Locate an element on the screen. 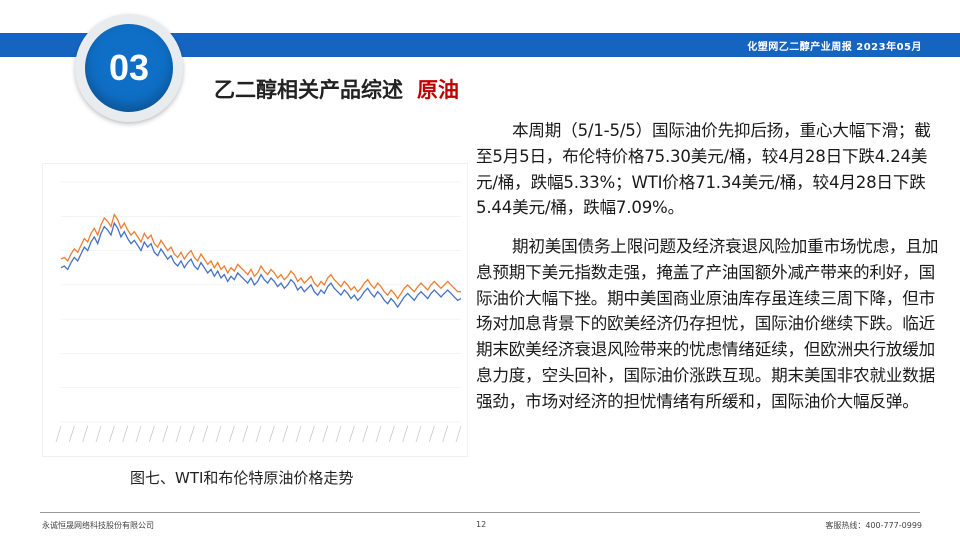 The height and width of the screenshot is (540, 960). section-title: 乙二醇相关产品综述 原油 is located at coordinates (336, 89).